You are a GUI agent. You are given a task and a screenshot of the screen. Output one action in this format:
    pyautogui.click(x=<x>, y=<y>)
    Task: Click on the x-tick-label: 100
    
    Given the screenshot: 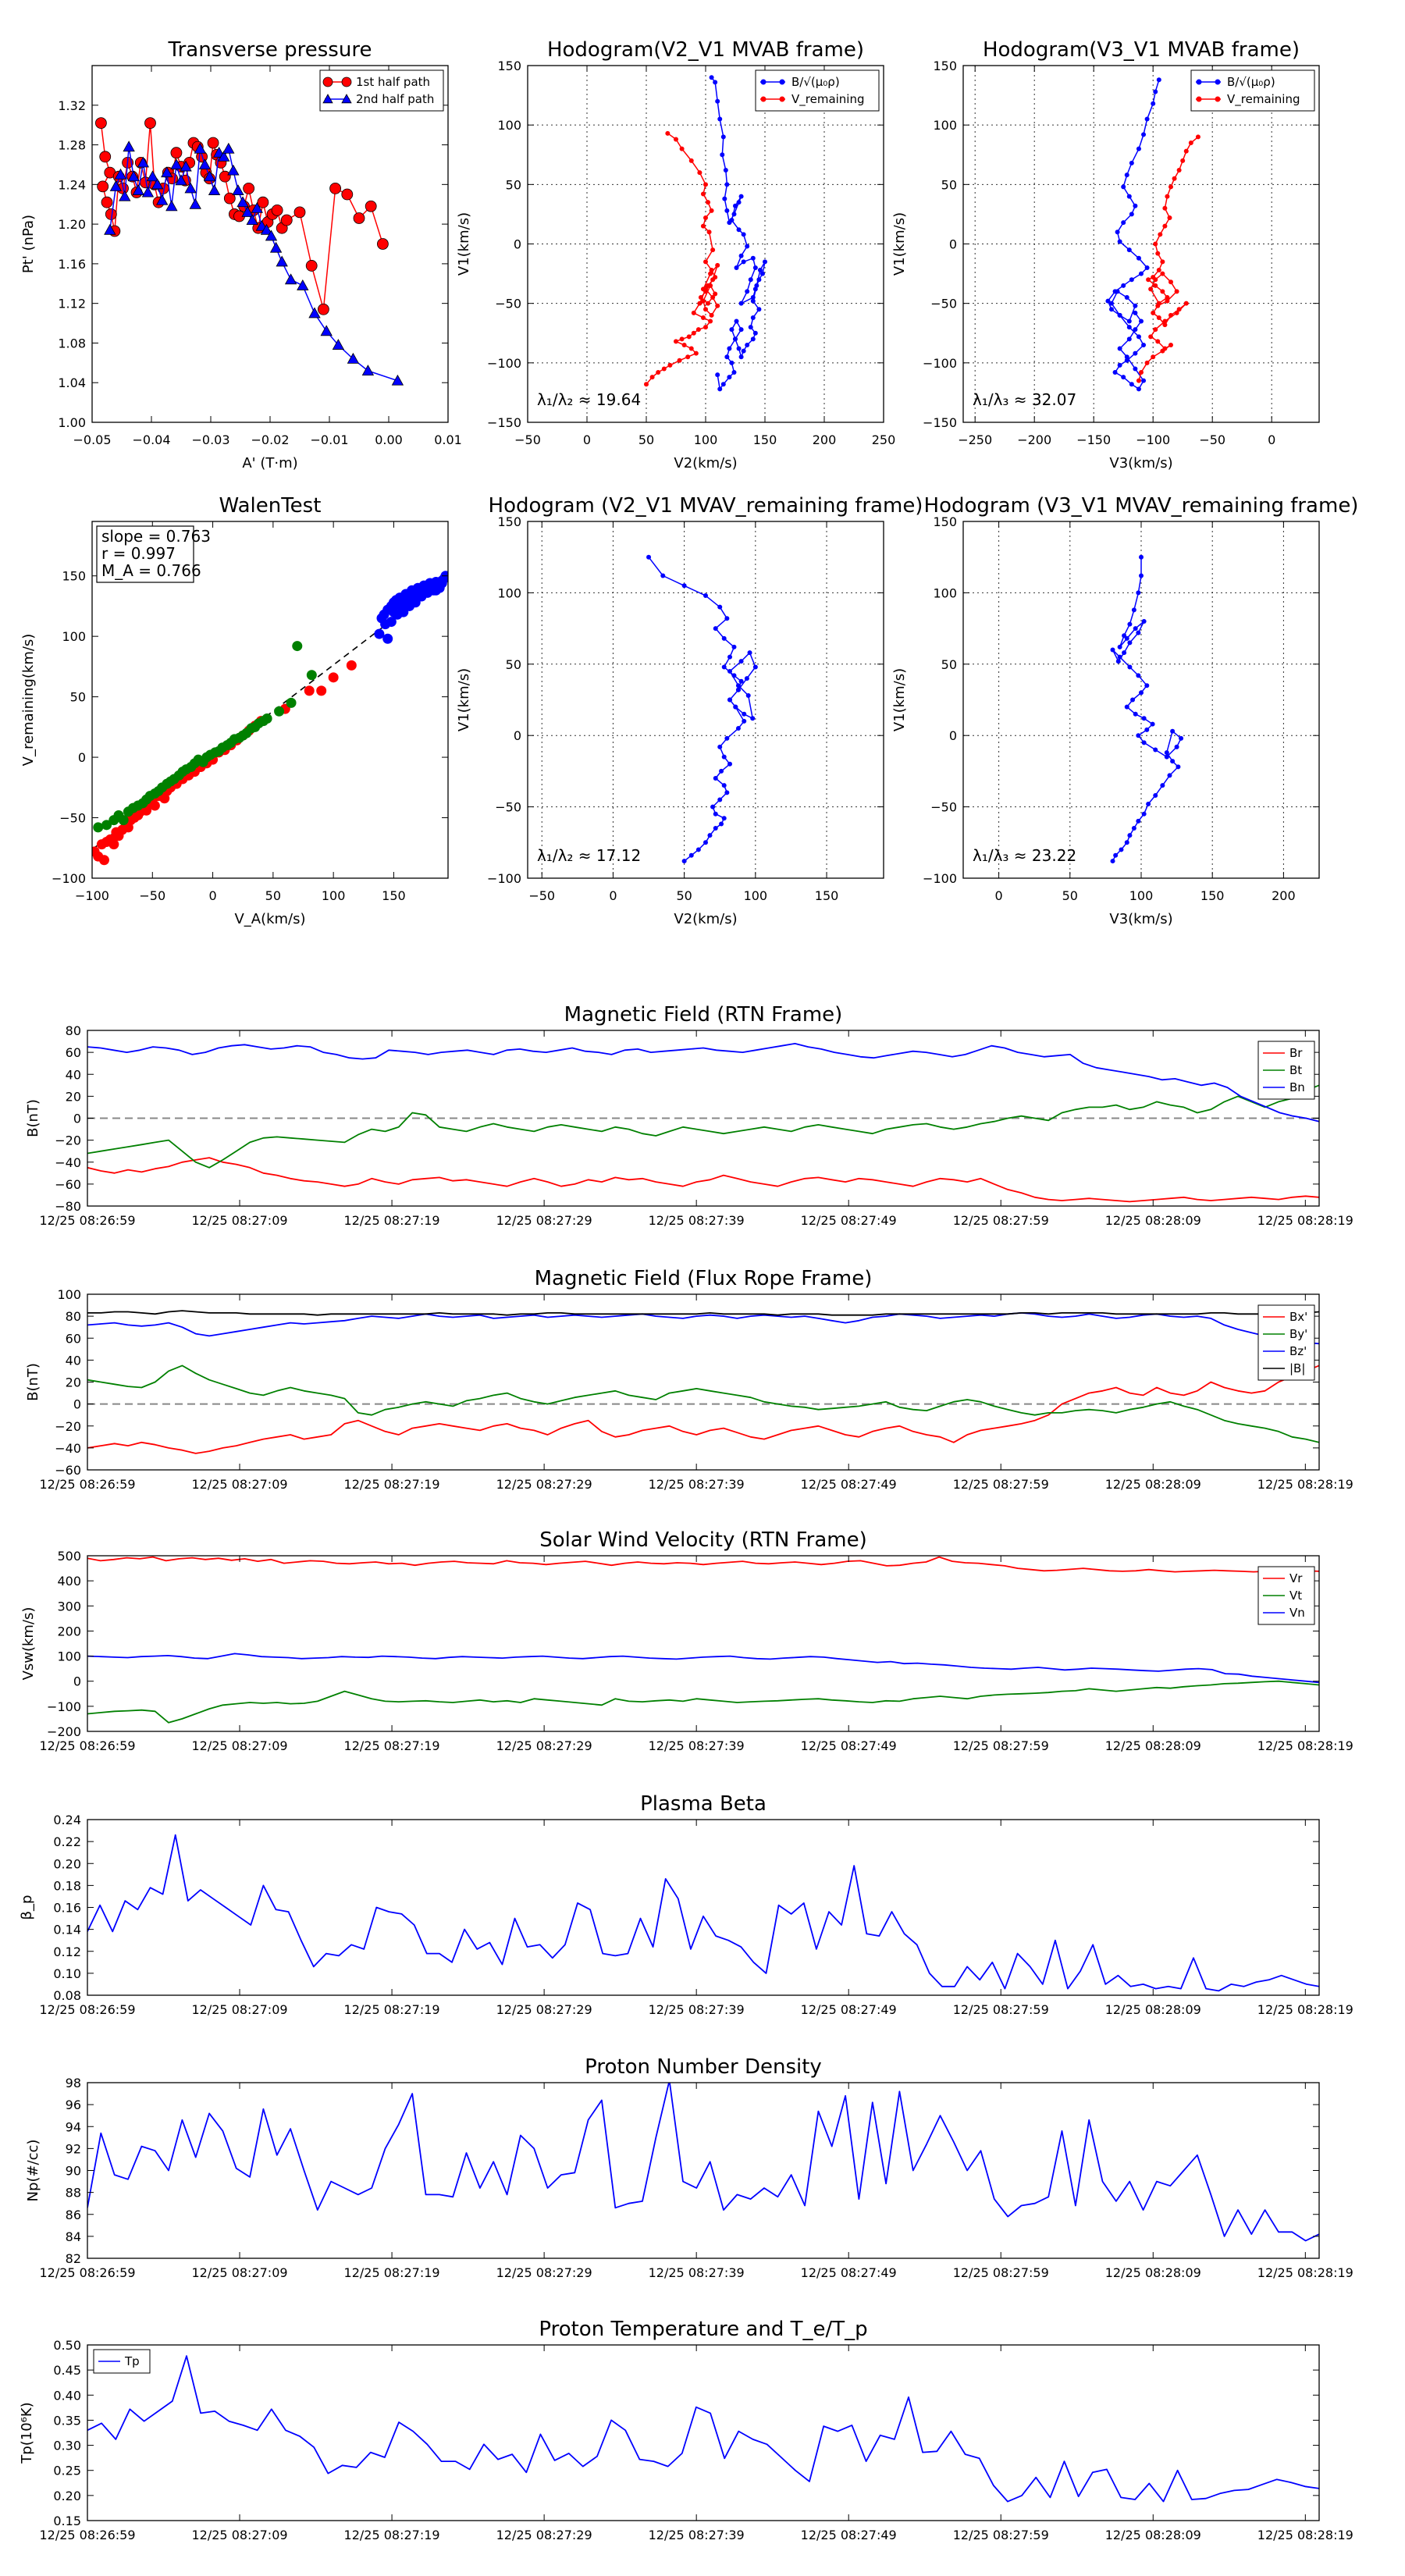 What is the action you would take?
    pyautogui.click(x=334, y=895)
    